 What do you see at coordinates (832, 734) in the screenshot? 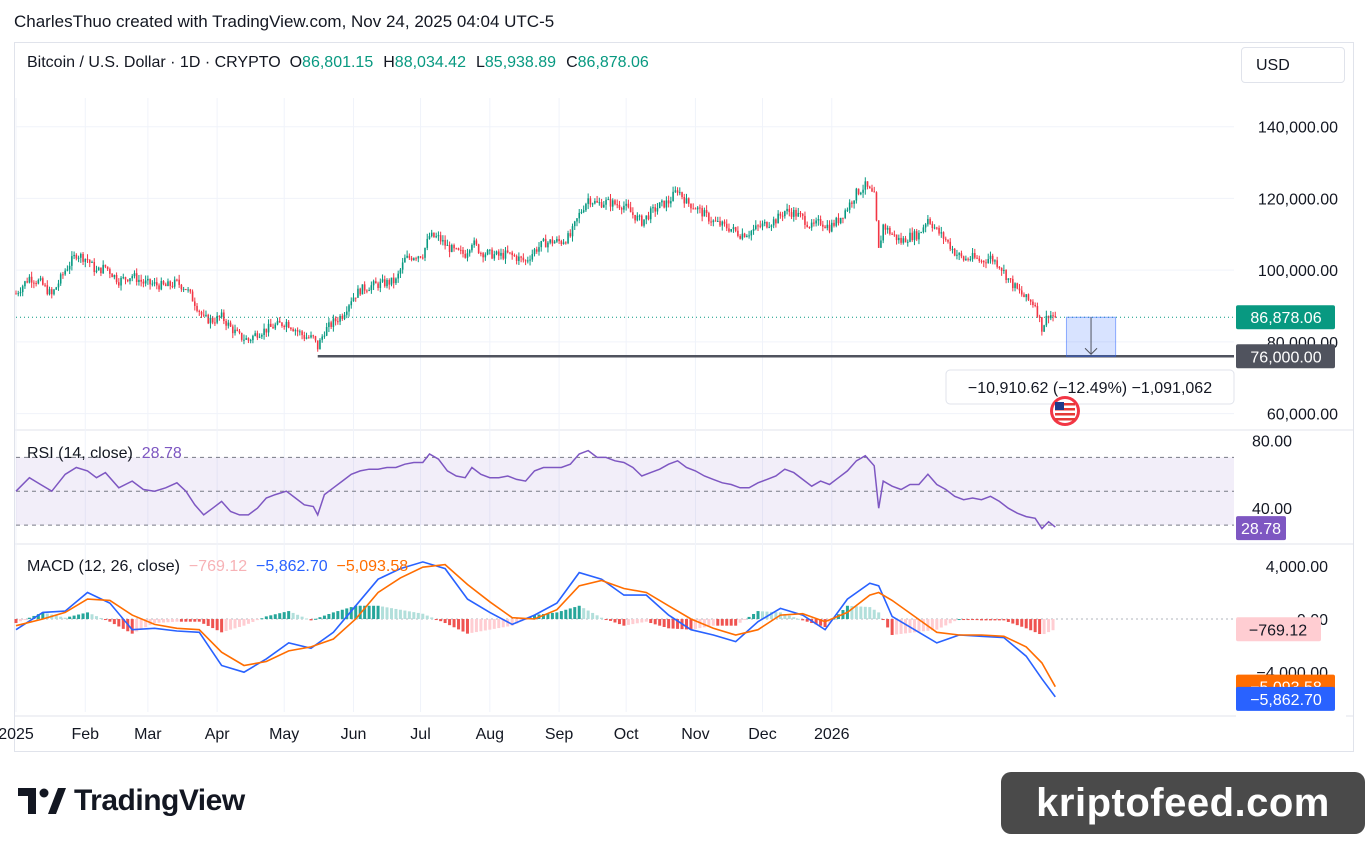
I see `time-axis-label: 2026` at bounding box center [832, 734].